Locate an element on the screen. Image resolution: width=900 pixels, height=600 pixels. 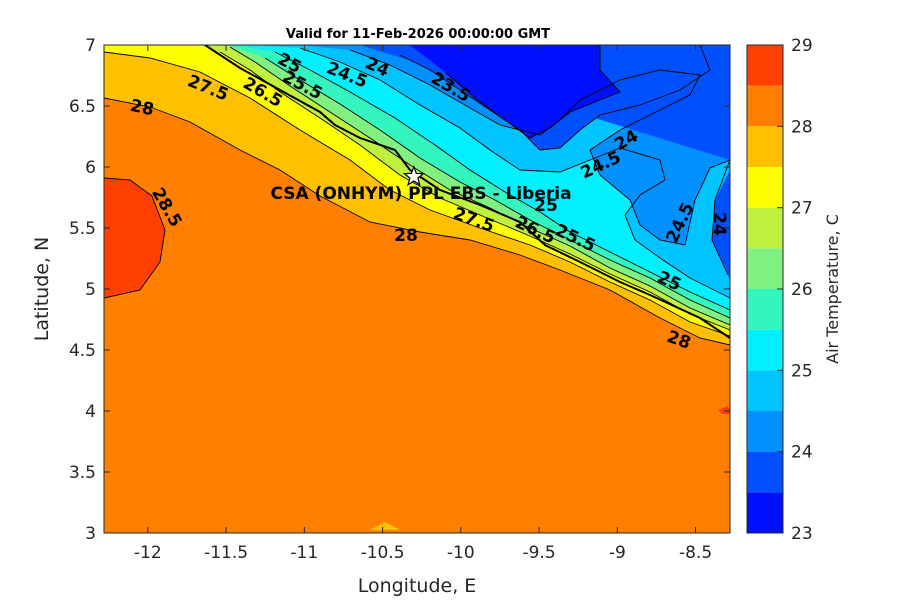
x-tick-label: -9 is located at coordinates (617, 553).